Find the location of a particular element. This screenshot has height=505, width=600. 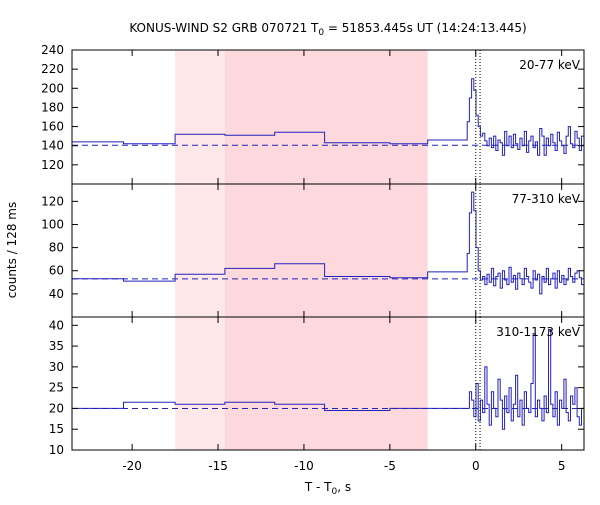

y-tick-label-3-4: 25 is located at coordinates (56, 388).